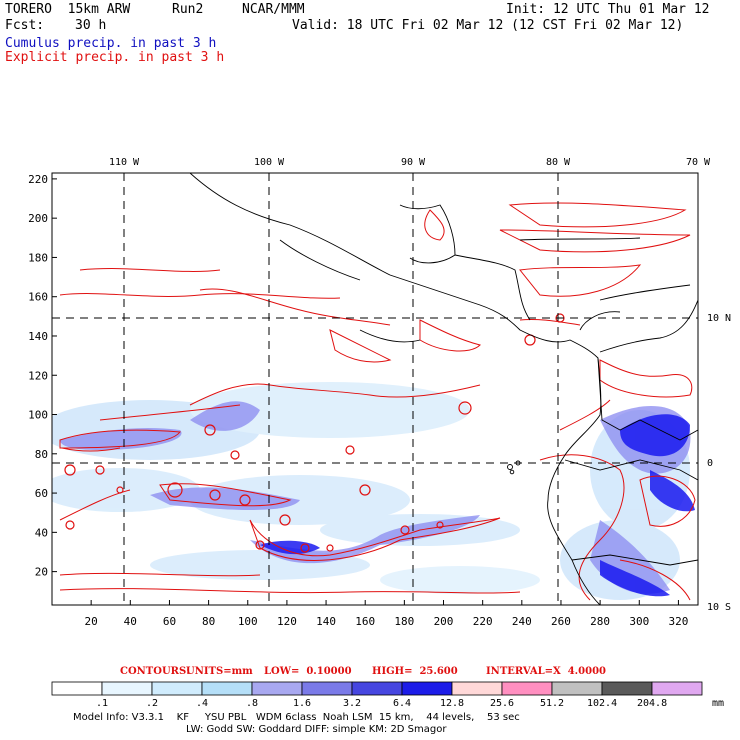 The image size is (740, 740). What do you see at coordinates (558, 162) in the screenshot?
I see `lon-label: 80 W` at bounding box center [558, 162].